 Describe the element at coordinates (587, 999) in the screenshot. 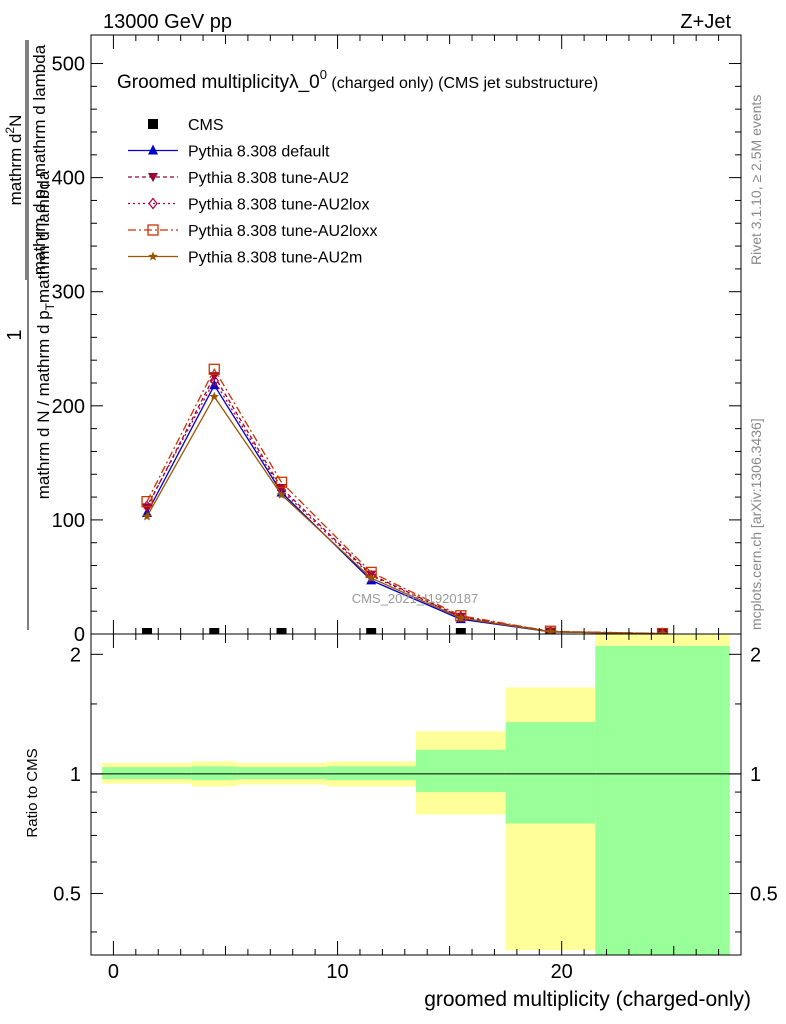

I see `x-axis-label: groomed multiplicity (charged-only)` at that location.